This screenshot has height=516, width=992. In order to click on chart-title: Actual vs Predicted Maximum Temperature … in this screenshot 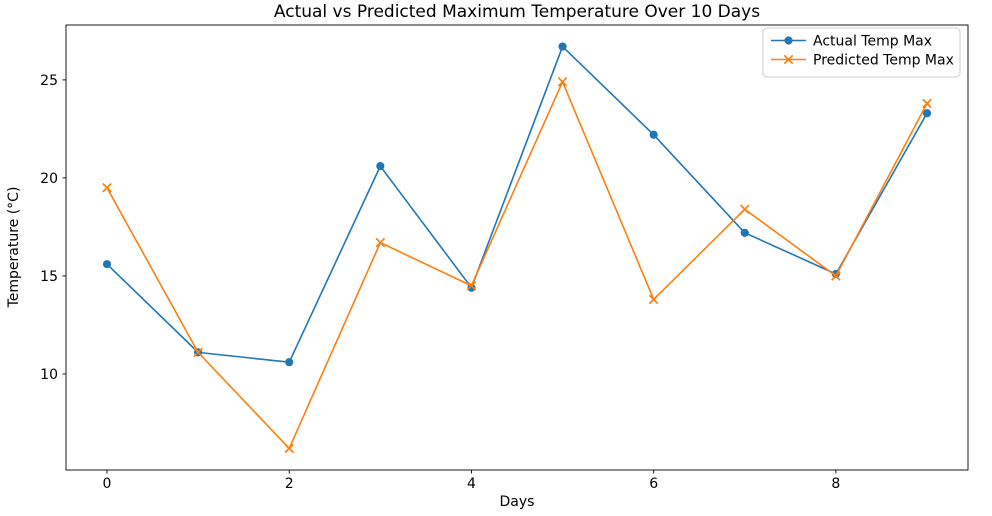, I will do `click(517, 12)`.